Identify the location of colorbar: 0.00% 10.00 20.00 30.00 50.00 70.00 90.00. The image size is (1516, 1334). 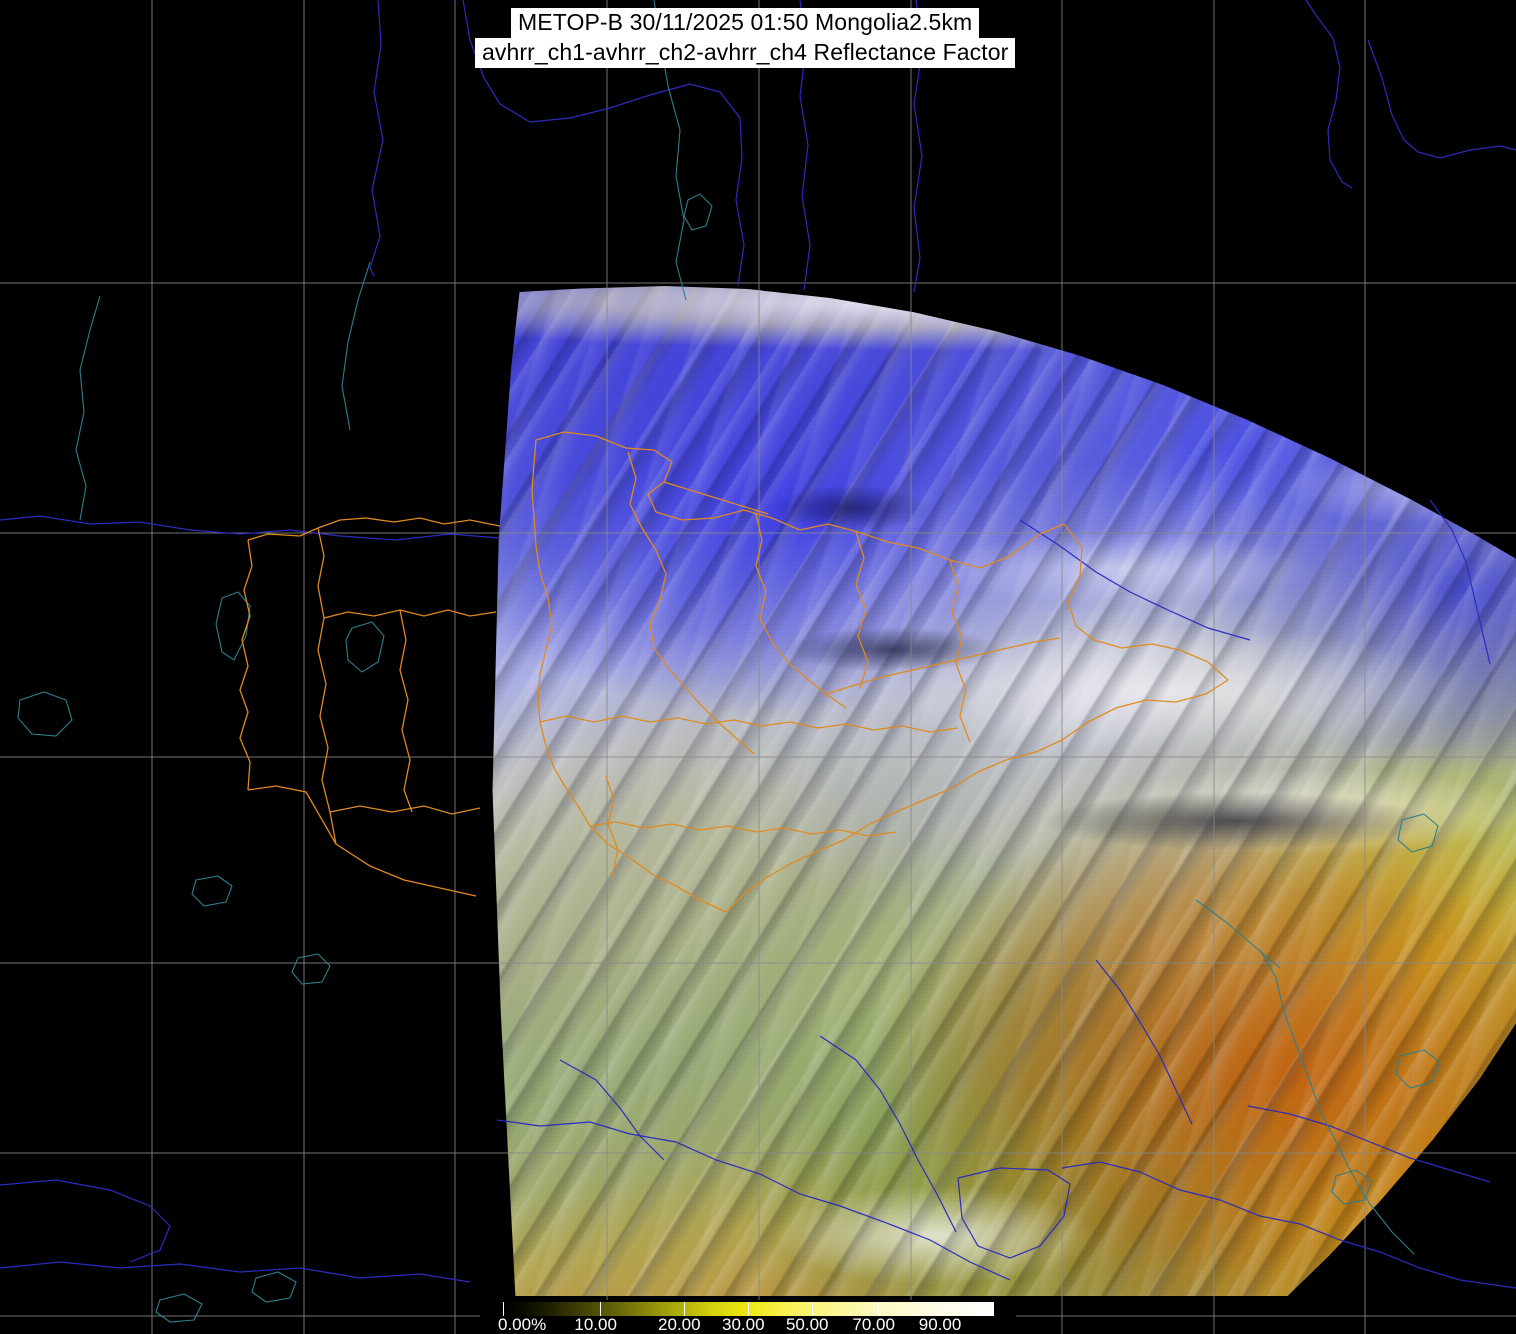
(748, 1317).